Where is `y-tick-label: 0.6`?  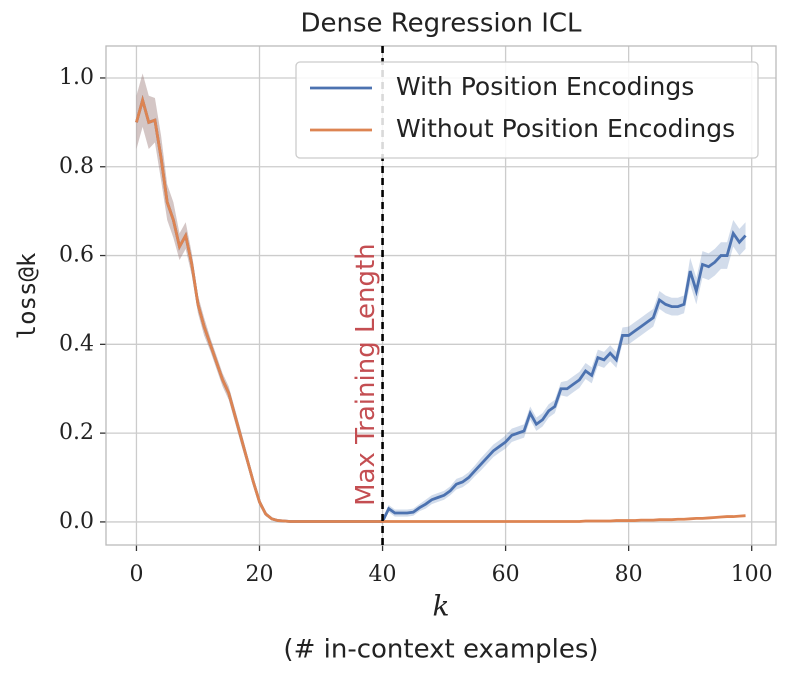
y-tick-label: 0.6 is located at coordinates (76, 255).